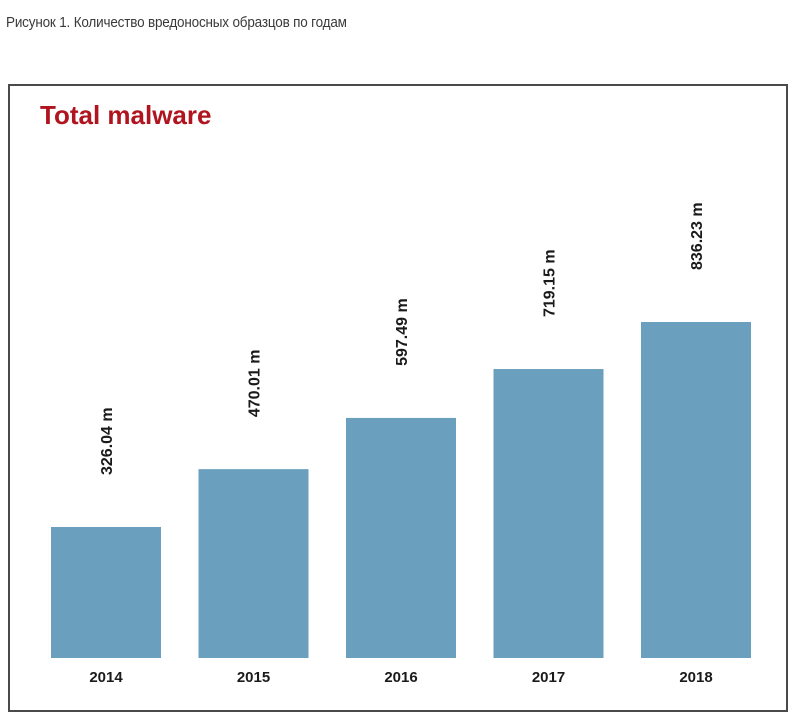 Image resolution: width=796 pixels, height=720 pixels. What do you see at coordinates (402, 332) in the screenshot?
I see `data-label-2016: 597.49 m` at bounding box center [402, 332].